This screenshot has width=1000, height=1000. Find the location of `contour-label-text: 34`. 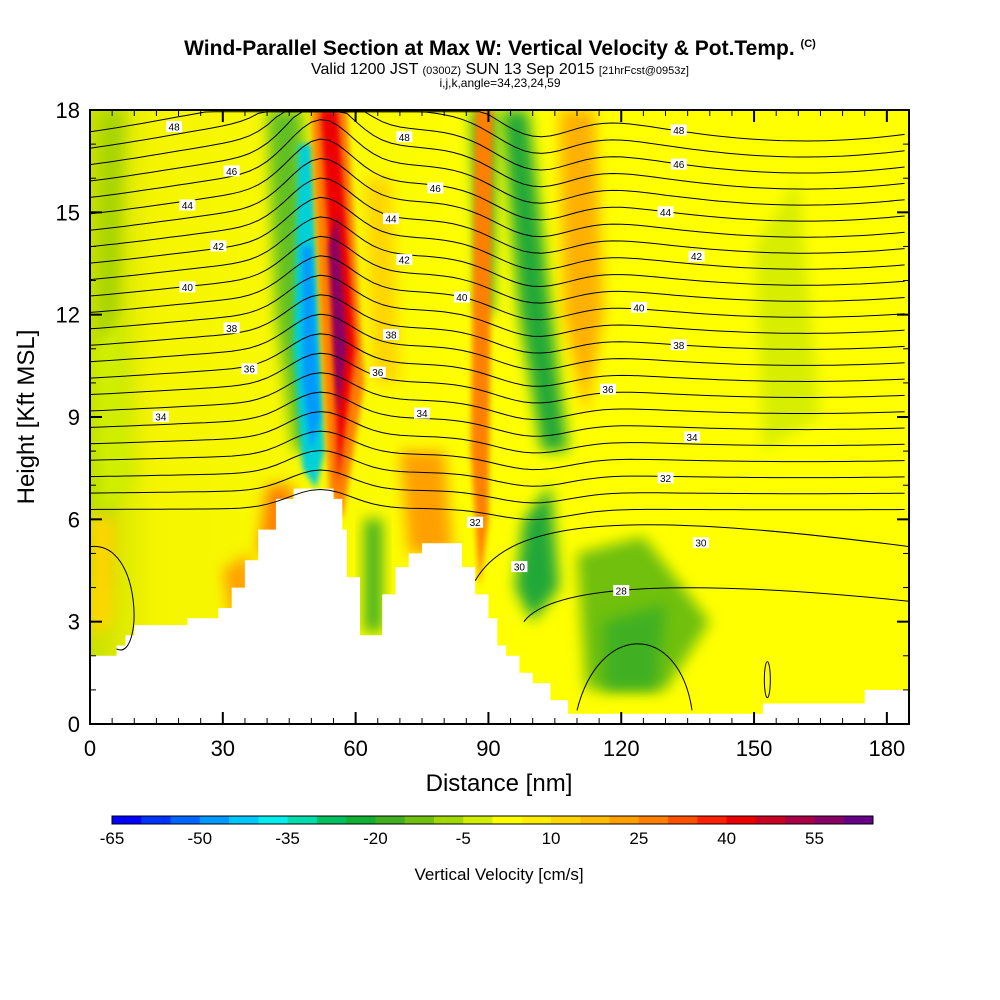

contour-label-text: 34 is located at coordinates (422, 414).